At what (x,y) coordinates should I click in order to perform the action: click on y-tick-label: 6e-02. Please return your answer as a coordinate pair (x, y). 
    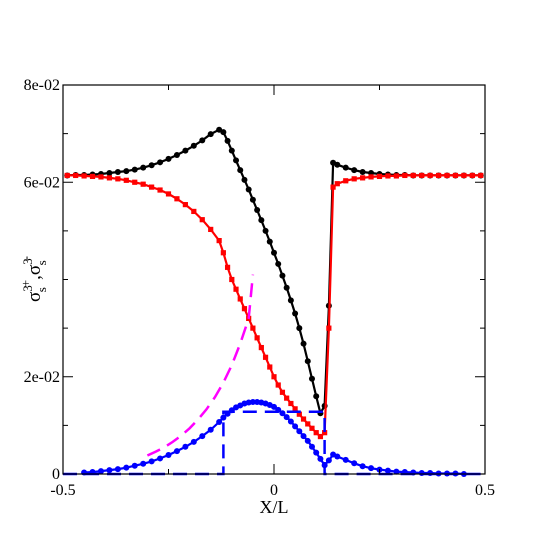
    Looking at the image, I should click on (42, 182).